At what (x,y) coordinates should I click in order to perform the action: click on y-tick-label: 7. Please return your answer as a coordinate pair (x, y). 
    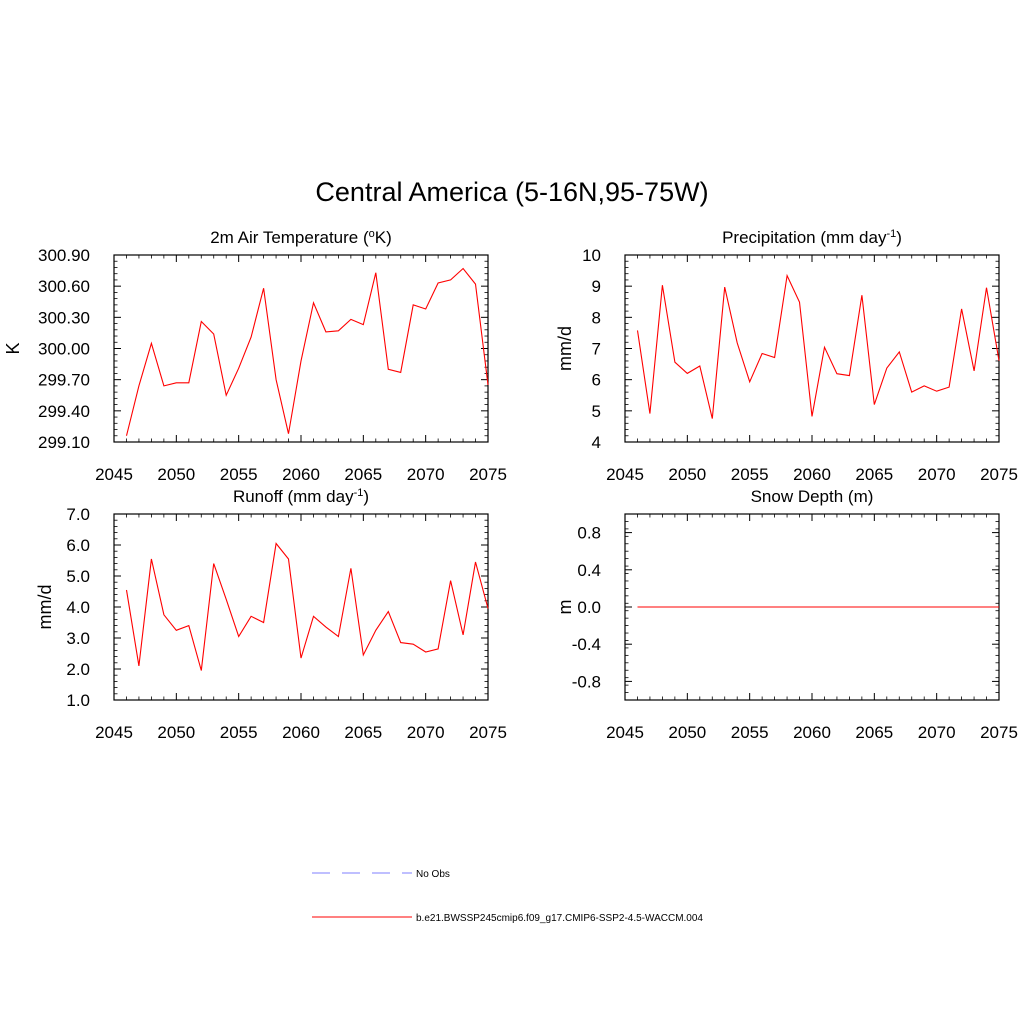
    Looking at the image, I should click on (596, 349).